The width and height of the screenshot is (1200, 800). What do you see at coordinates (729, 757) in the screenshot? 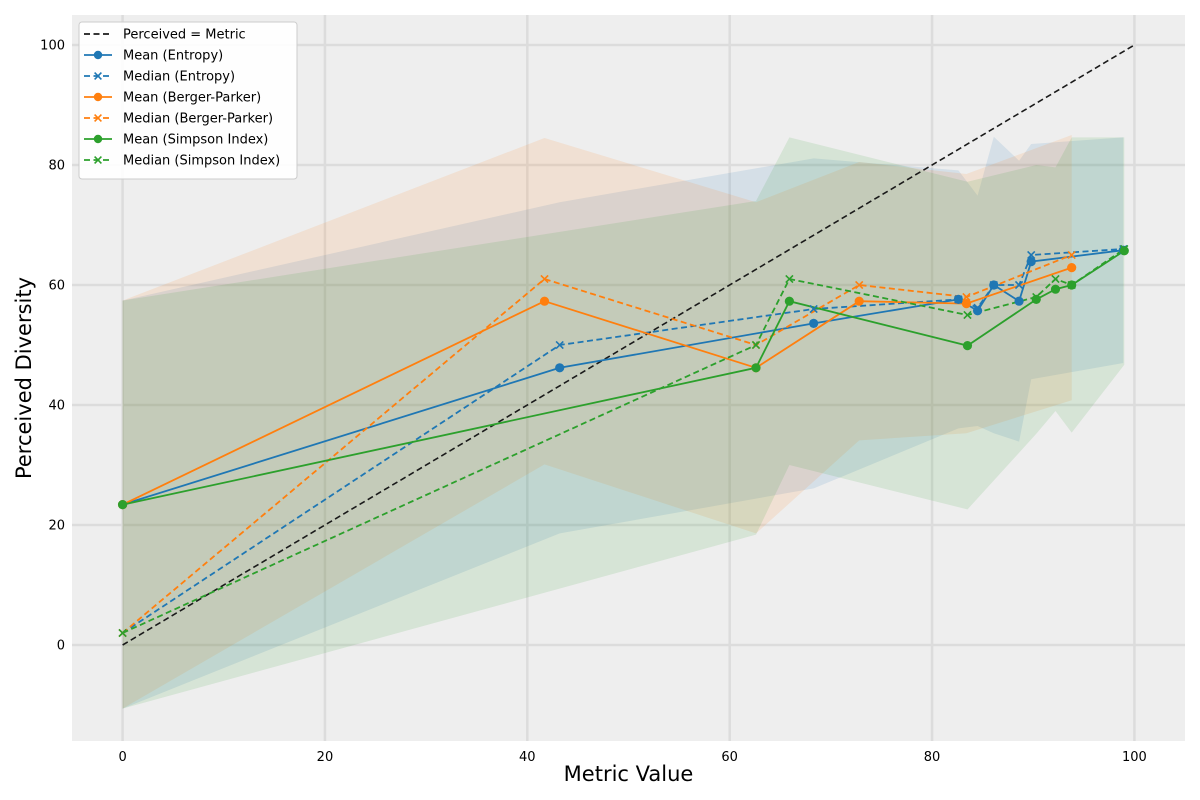
I see `x-tick-label: 60` at bounding box center [729, 757].